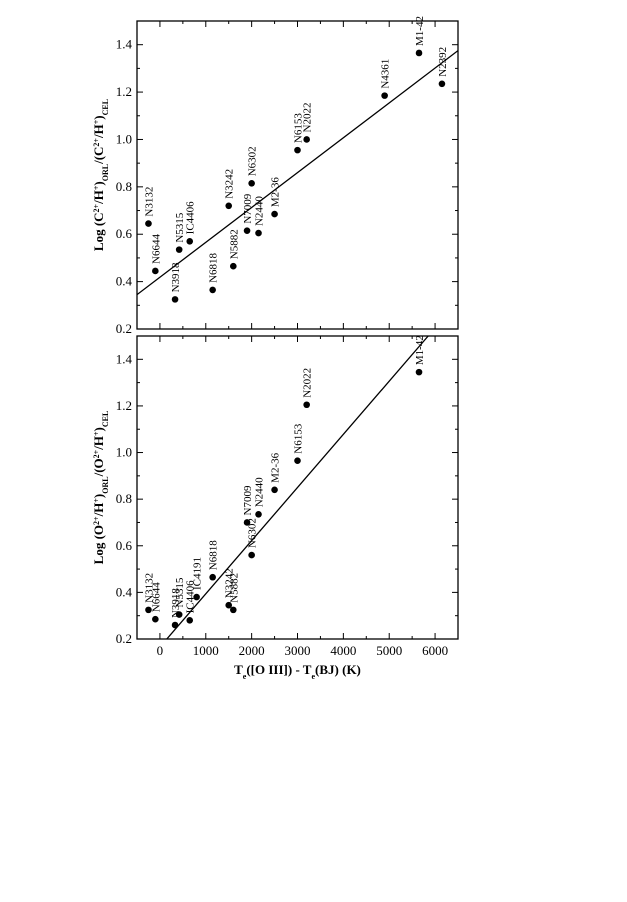  What do you see at coordinates (297, 671) in the screenshot?
I see `x-axis-title: Te([O III]) - Te(BJ) (K)` at bounding box center [297, 671].